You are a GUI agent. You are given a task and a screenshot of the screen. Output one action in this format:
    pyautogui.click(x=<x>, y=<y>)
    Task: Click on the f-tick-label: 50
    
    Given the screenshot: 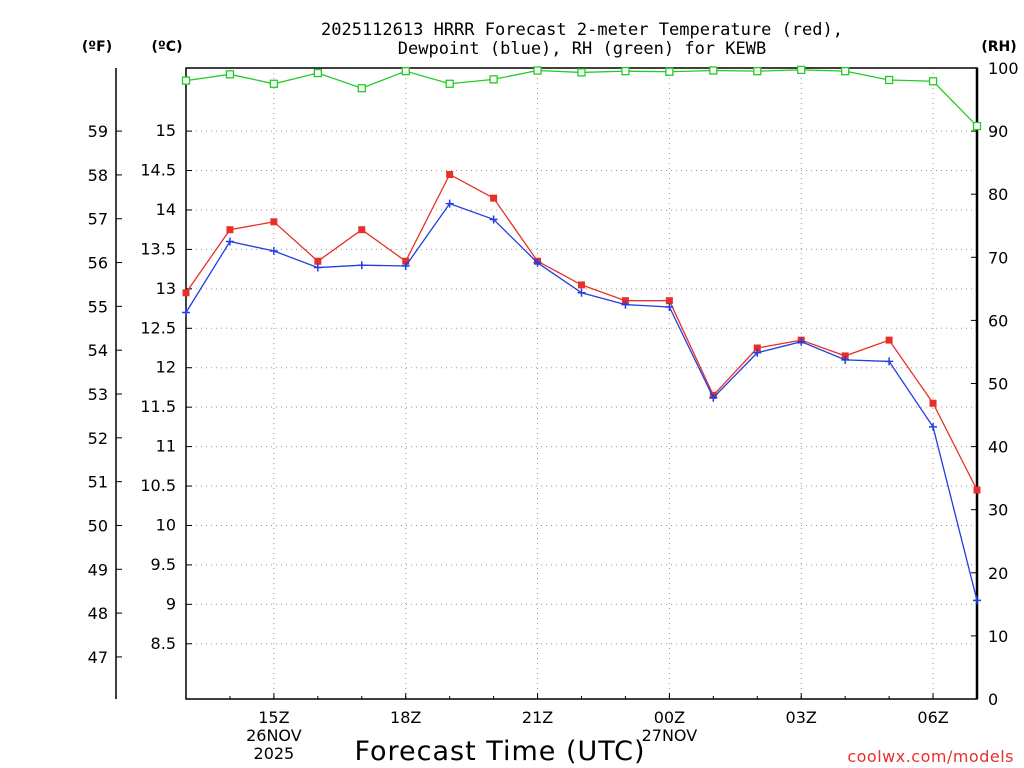 What is the action you would take?
    pyautogui.click(x=98, y=525)
    